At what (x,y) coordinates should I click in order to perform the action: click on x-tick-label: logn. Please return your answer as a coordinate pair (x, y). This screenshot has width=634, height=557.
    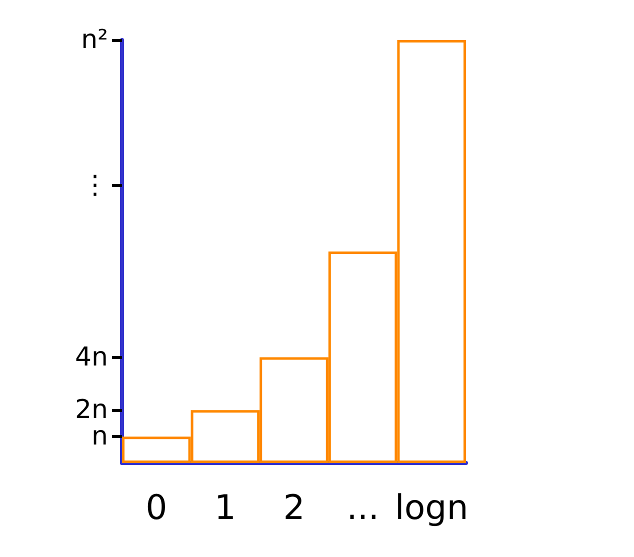
    Looking at the image, I should click on (431, 508).